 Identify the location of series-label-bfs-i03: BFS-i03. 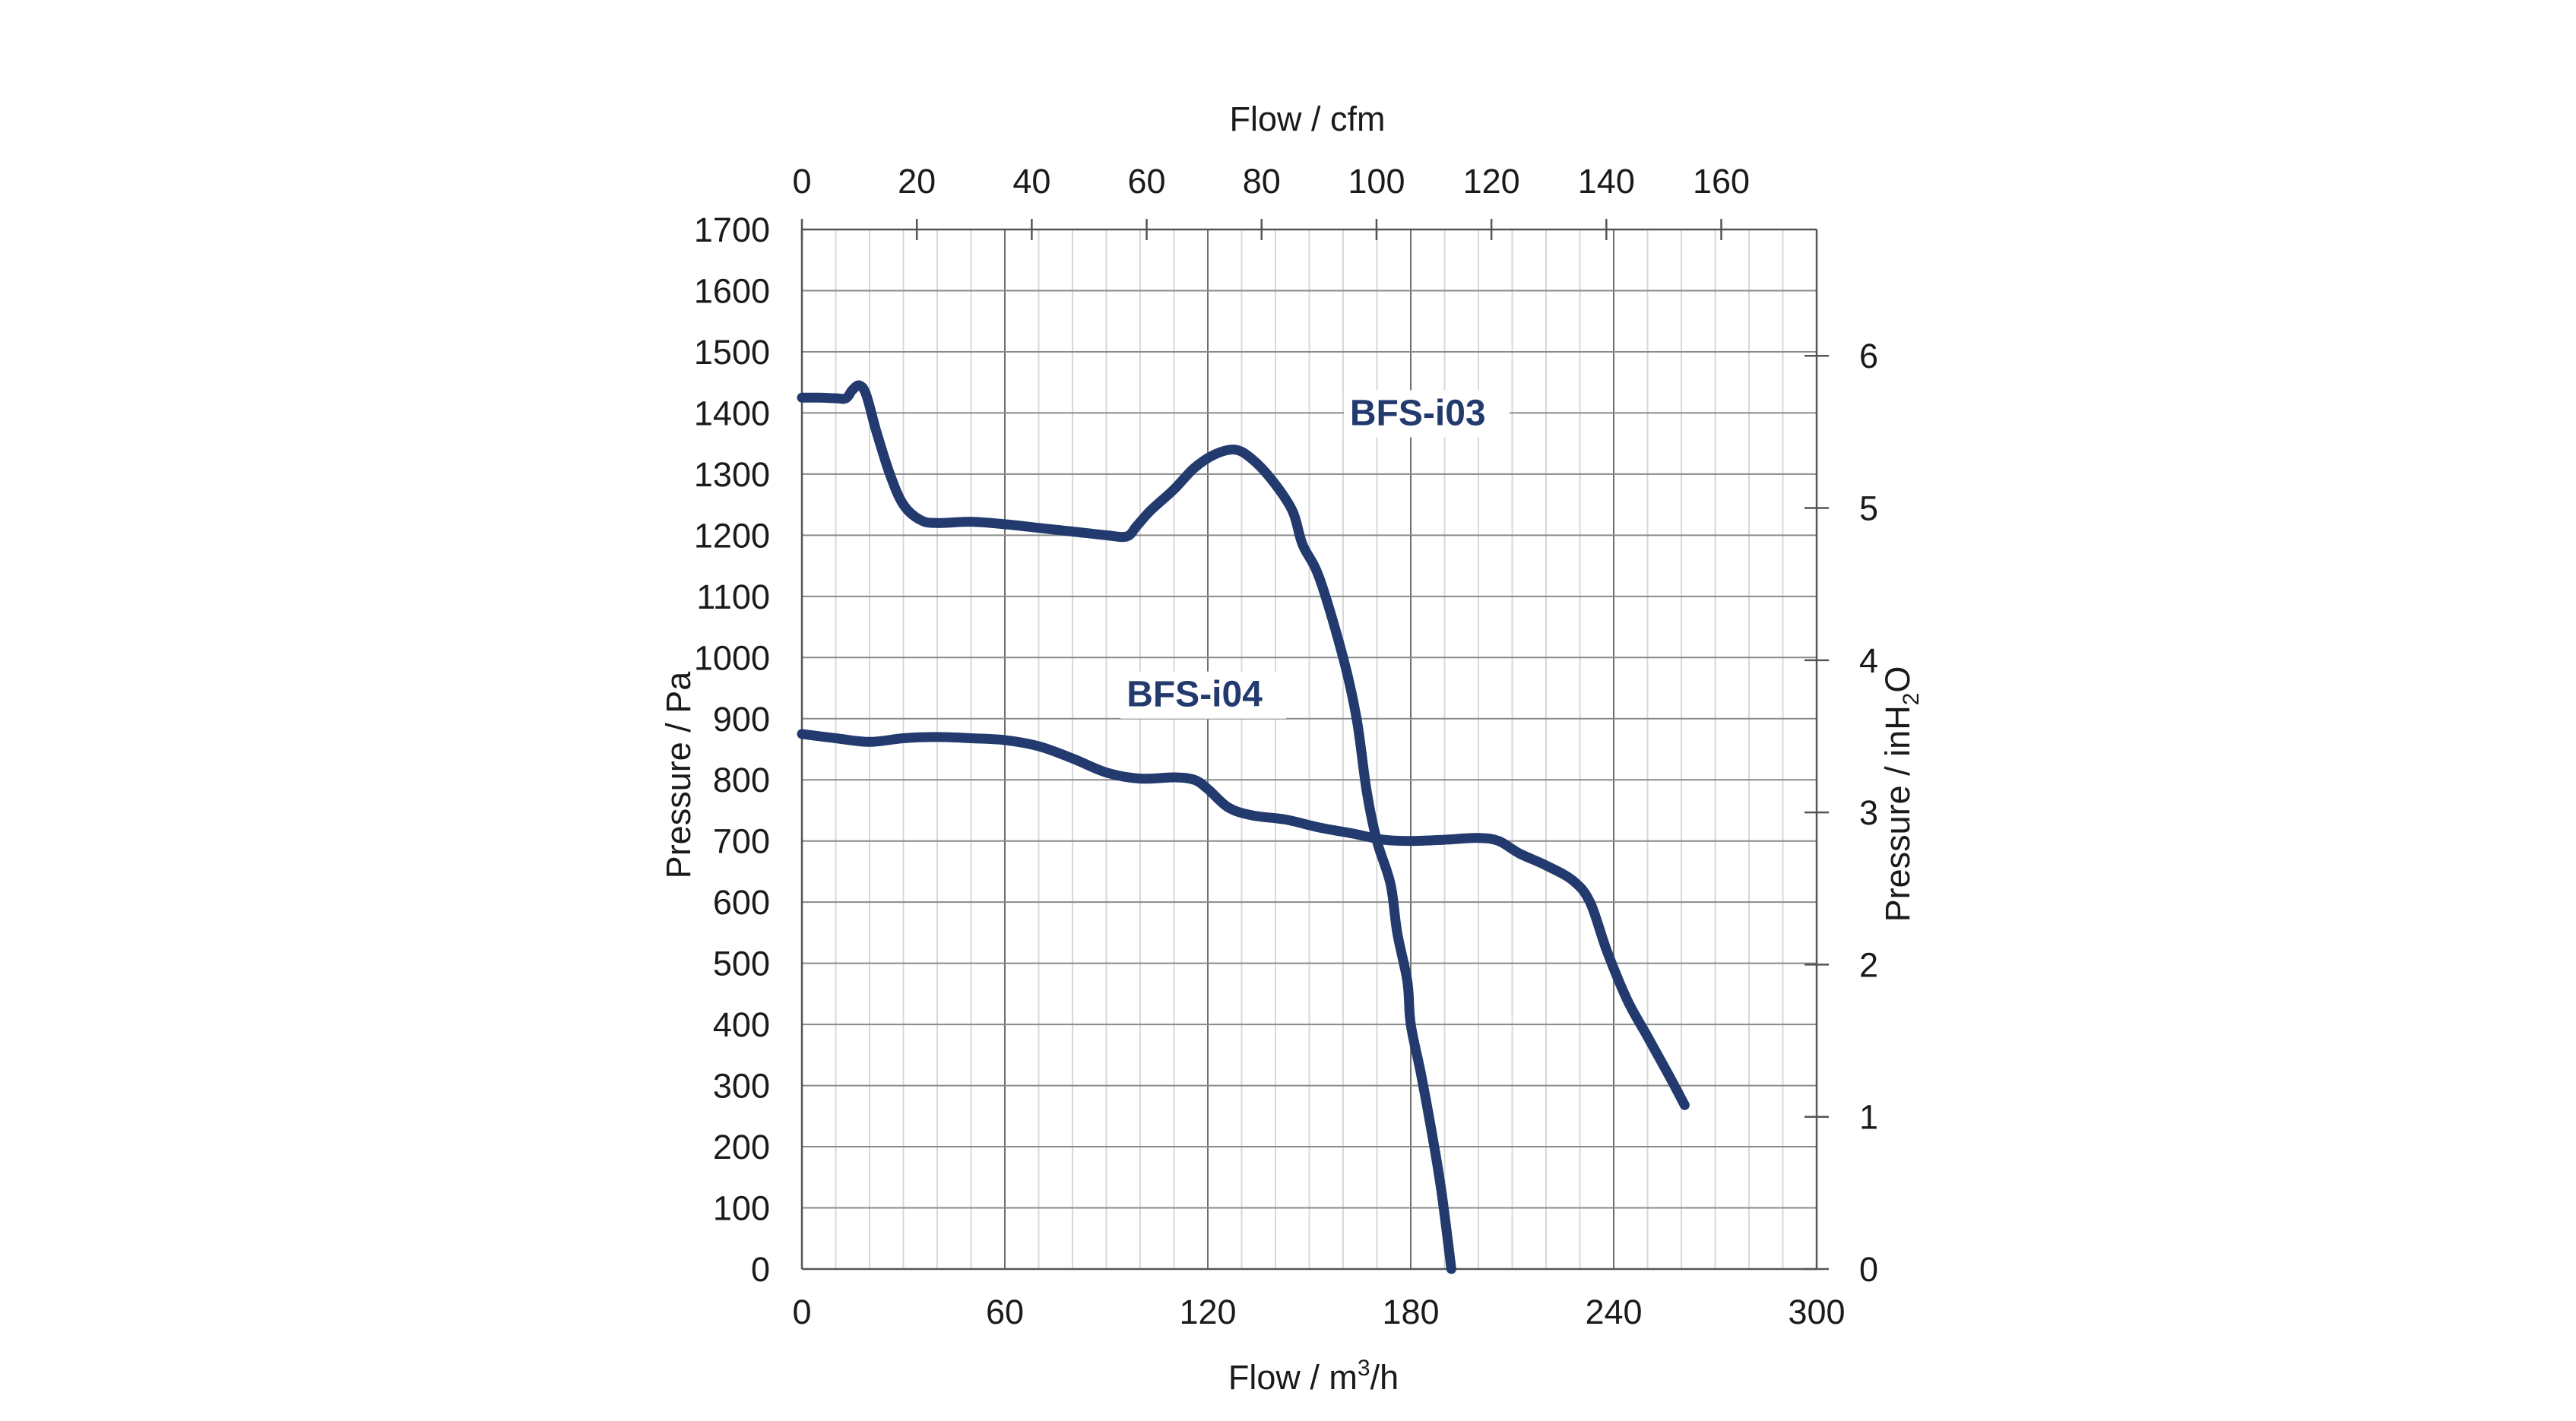
(1418, 414).